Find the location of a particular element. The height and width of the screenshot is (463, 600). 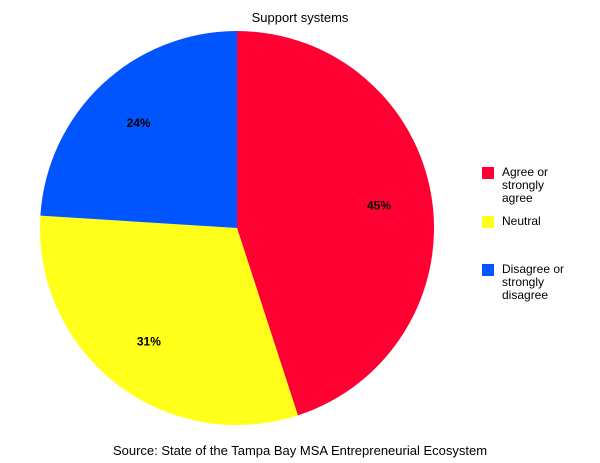

legend-label-agree: Agree or strongly agree is located at coordinates (525, 185).